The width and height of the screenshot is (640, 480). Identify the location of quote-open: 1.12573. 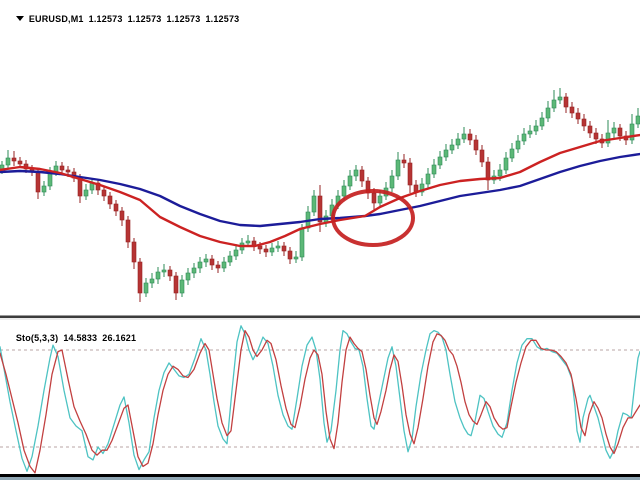
(105, 19).